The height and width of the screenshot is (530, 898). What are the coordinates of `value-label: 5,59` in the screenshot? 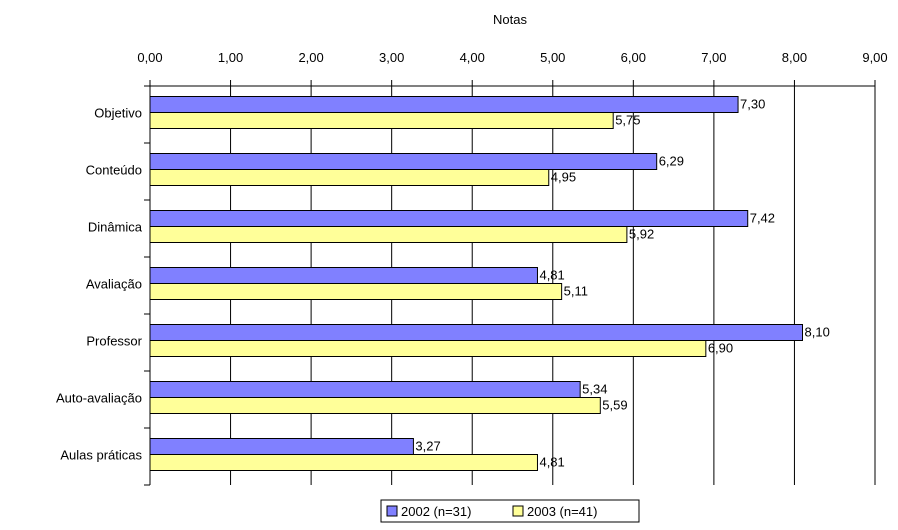 It's located at (614, 405).